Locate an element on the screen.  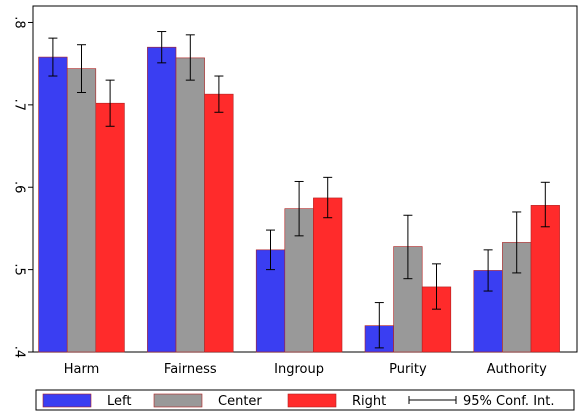
legend-label-left: Left is located at coordinates (119, 401).